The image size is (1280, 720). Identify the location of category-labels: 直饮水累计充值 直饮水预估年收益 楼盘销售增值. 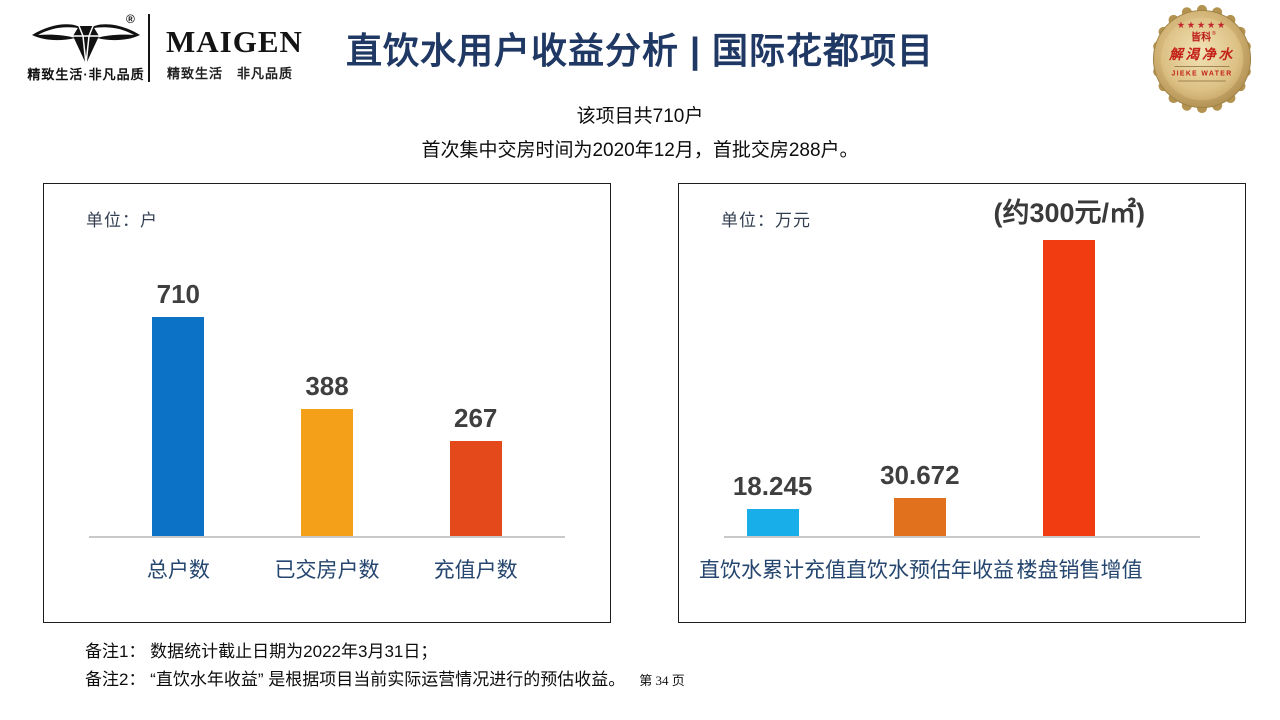
(922, 569).